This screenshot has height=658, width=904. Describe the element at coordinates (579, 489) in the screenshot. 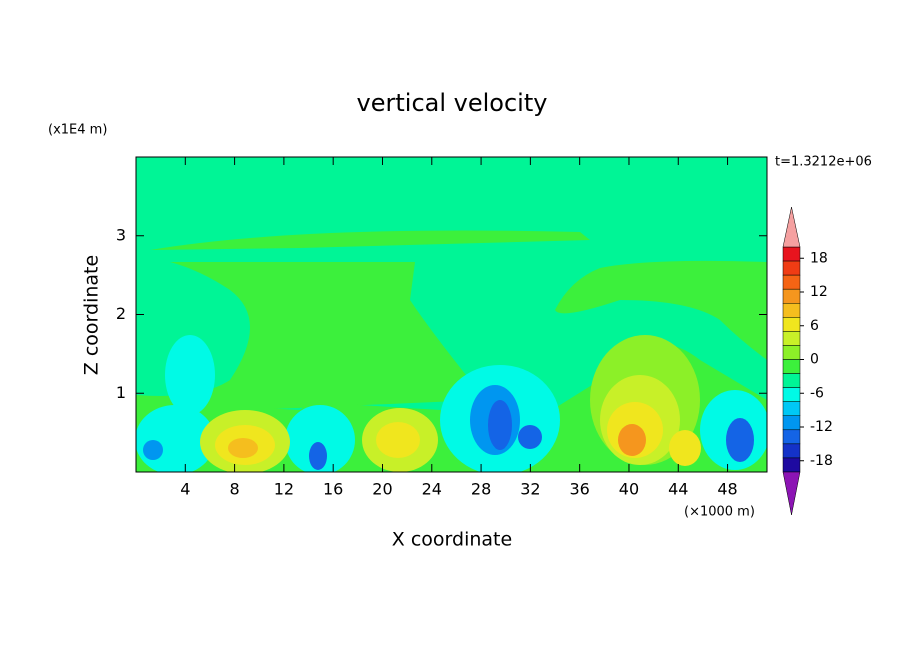

I see `x-tick-label: 36` at that location.